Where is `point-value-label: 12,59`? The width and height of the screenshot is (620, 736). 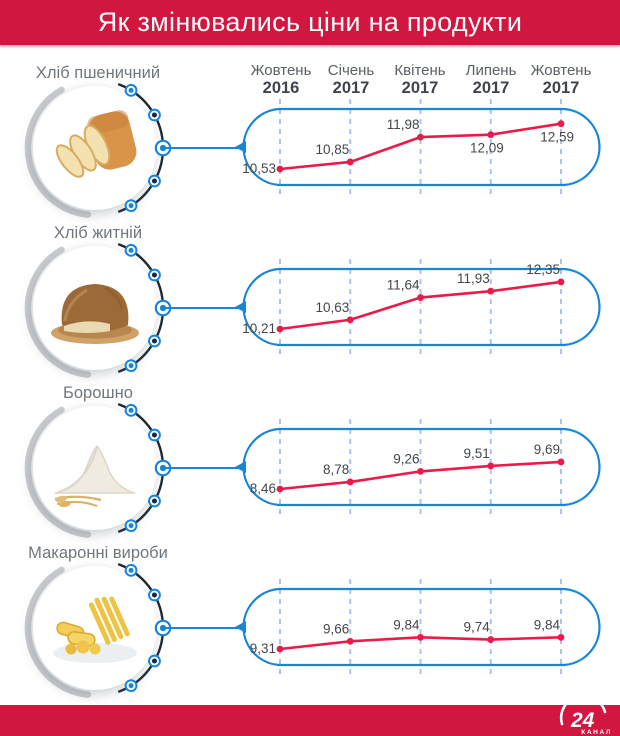
point-value-label: 12,59 is located at coordinates (557, 137).